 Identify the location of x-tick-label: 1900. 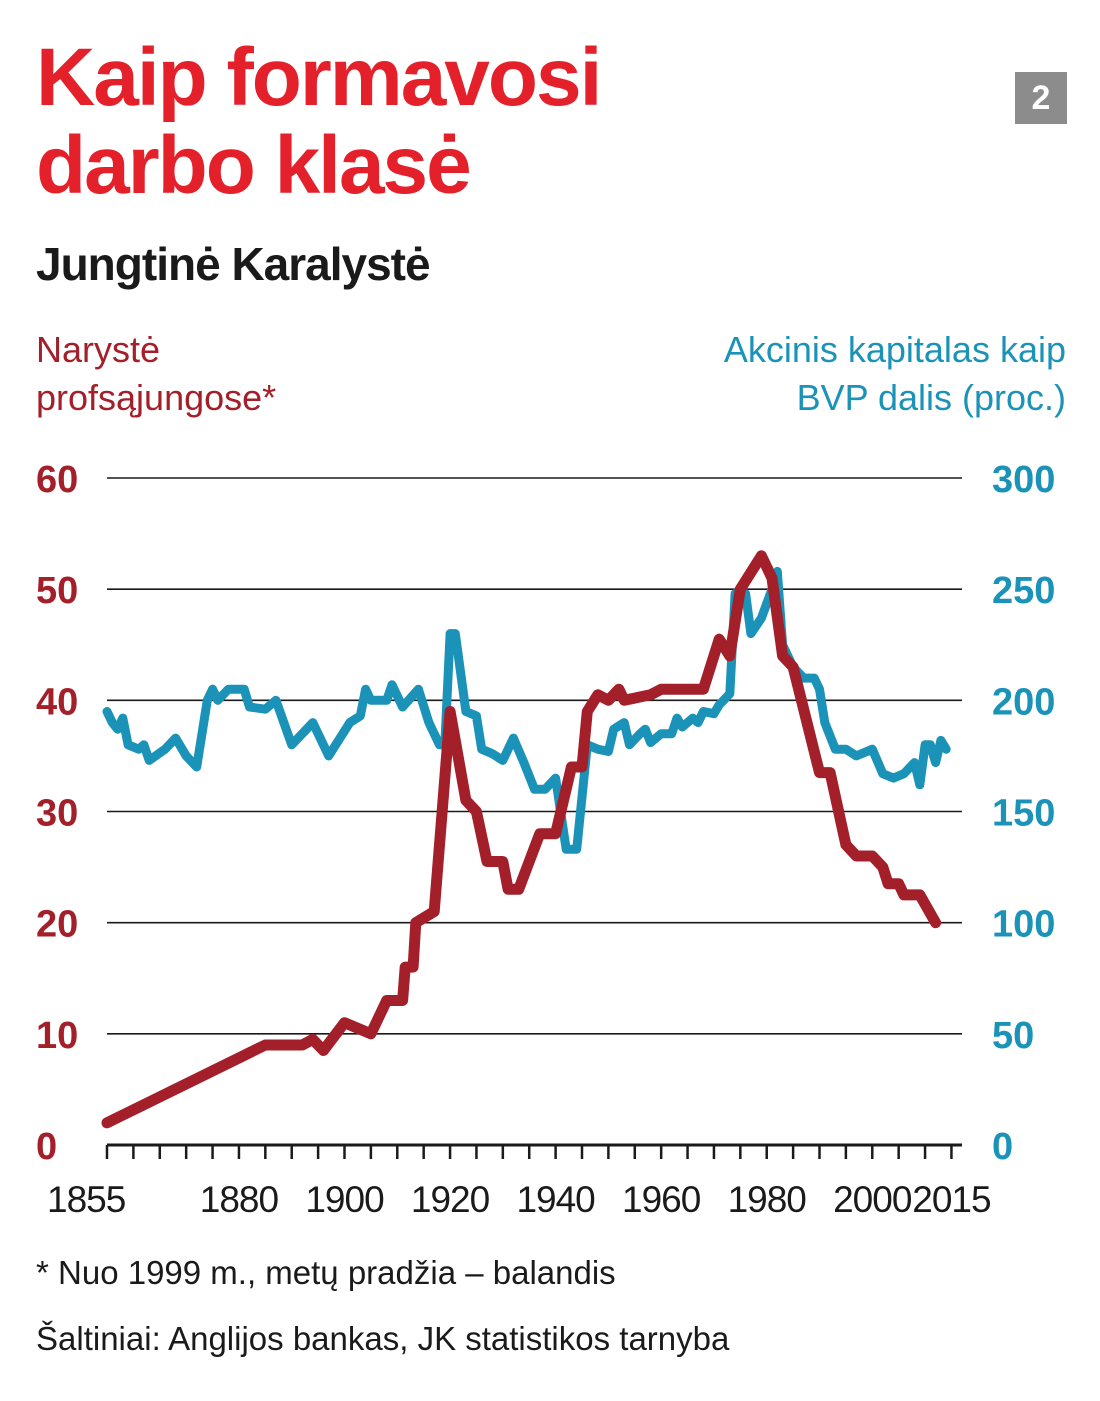
(344, 1199).